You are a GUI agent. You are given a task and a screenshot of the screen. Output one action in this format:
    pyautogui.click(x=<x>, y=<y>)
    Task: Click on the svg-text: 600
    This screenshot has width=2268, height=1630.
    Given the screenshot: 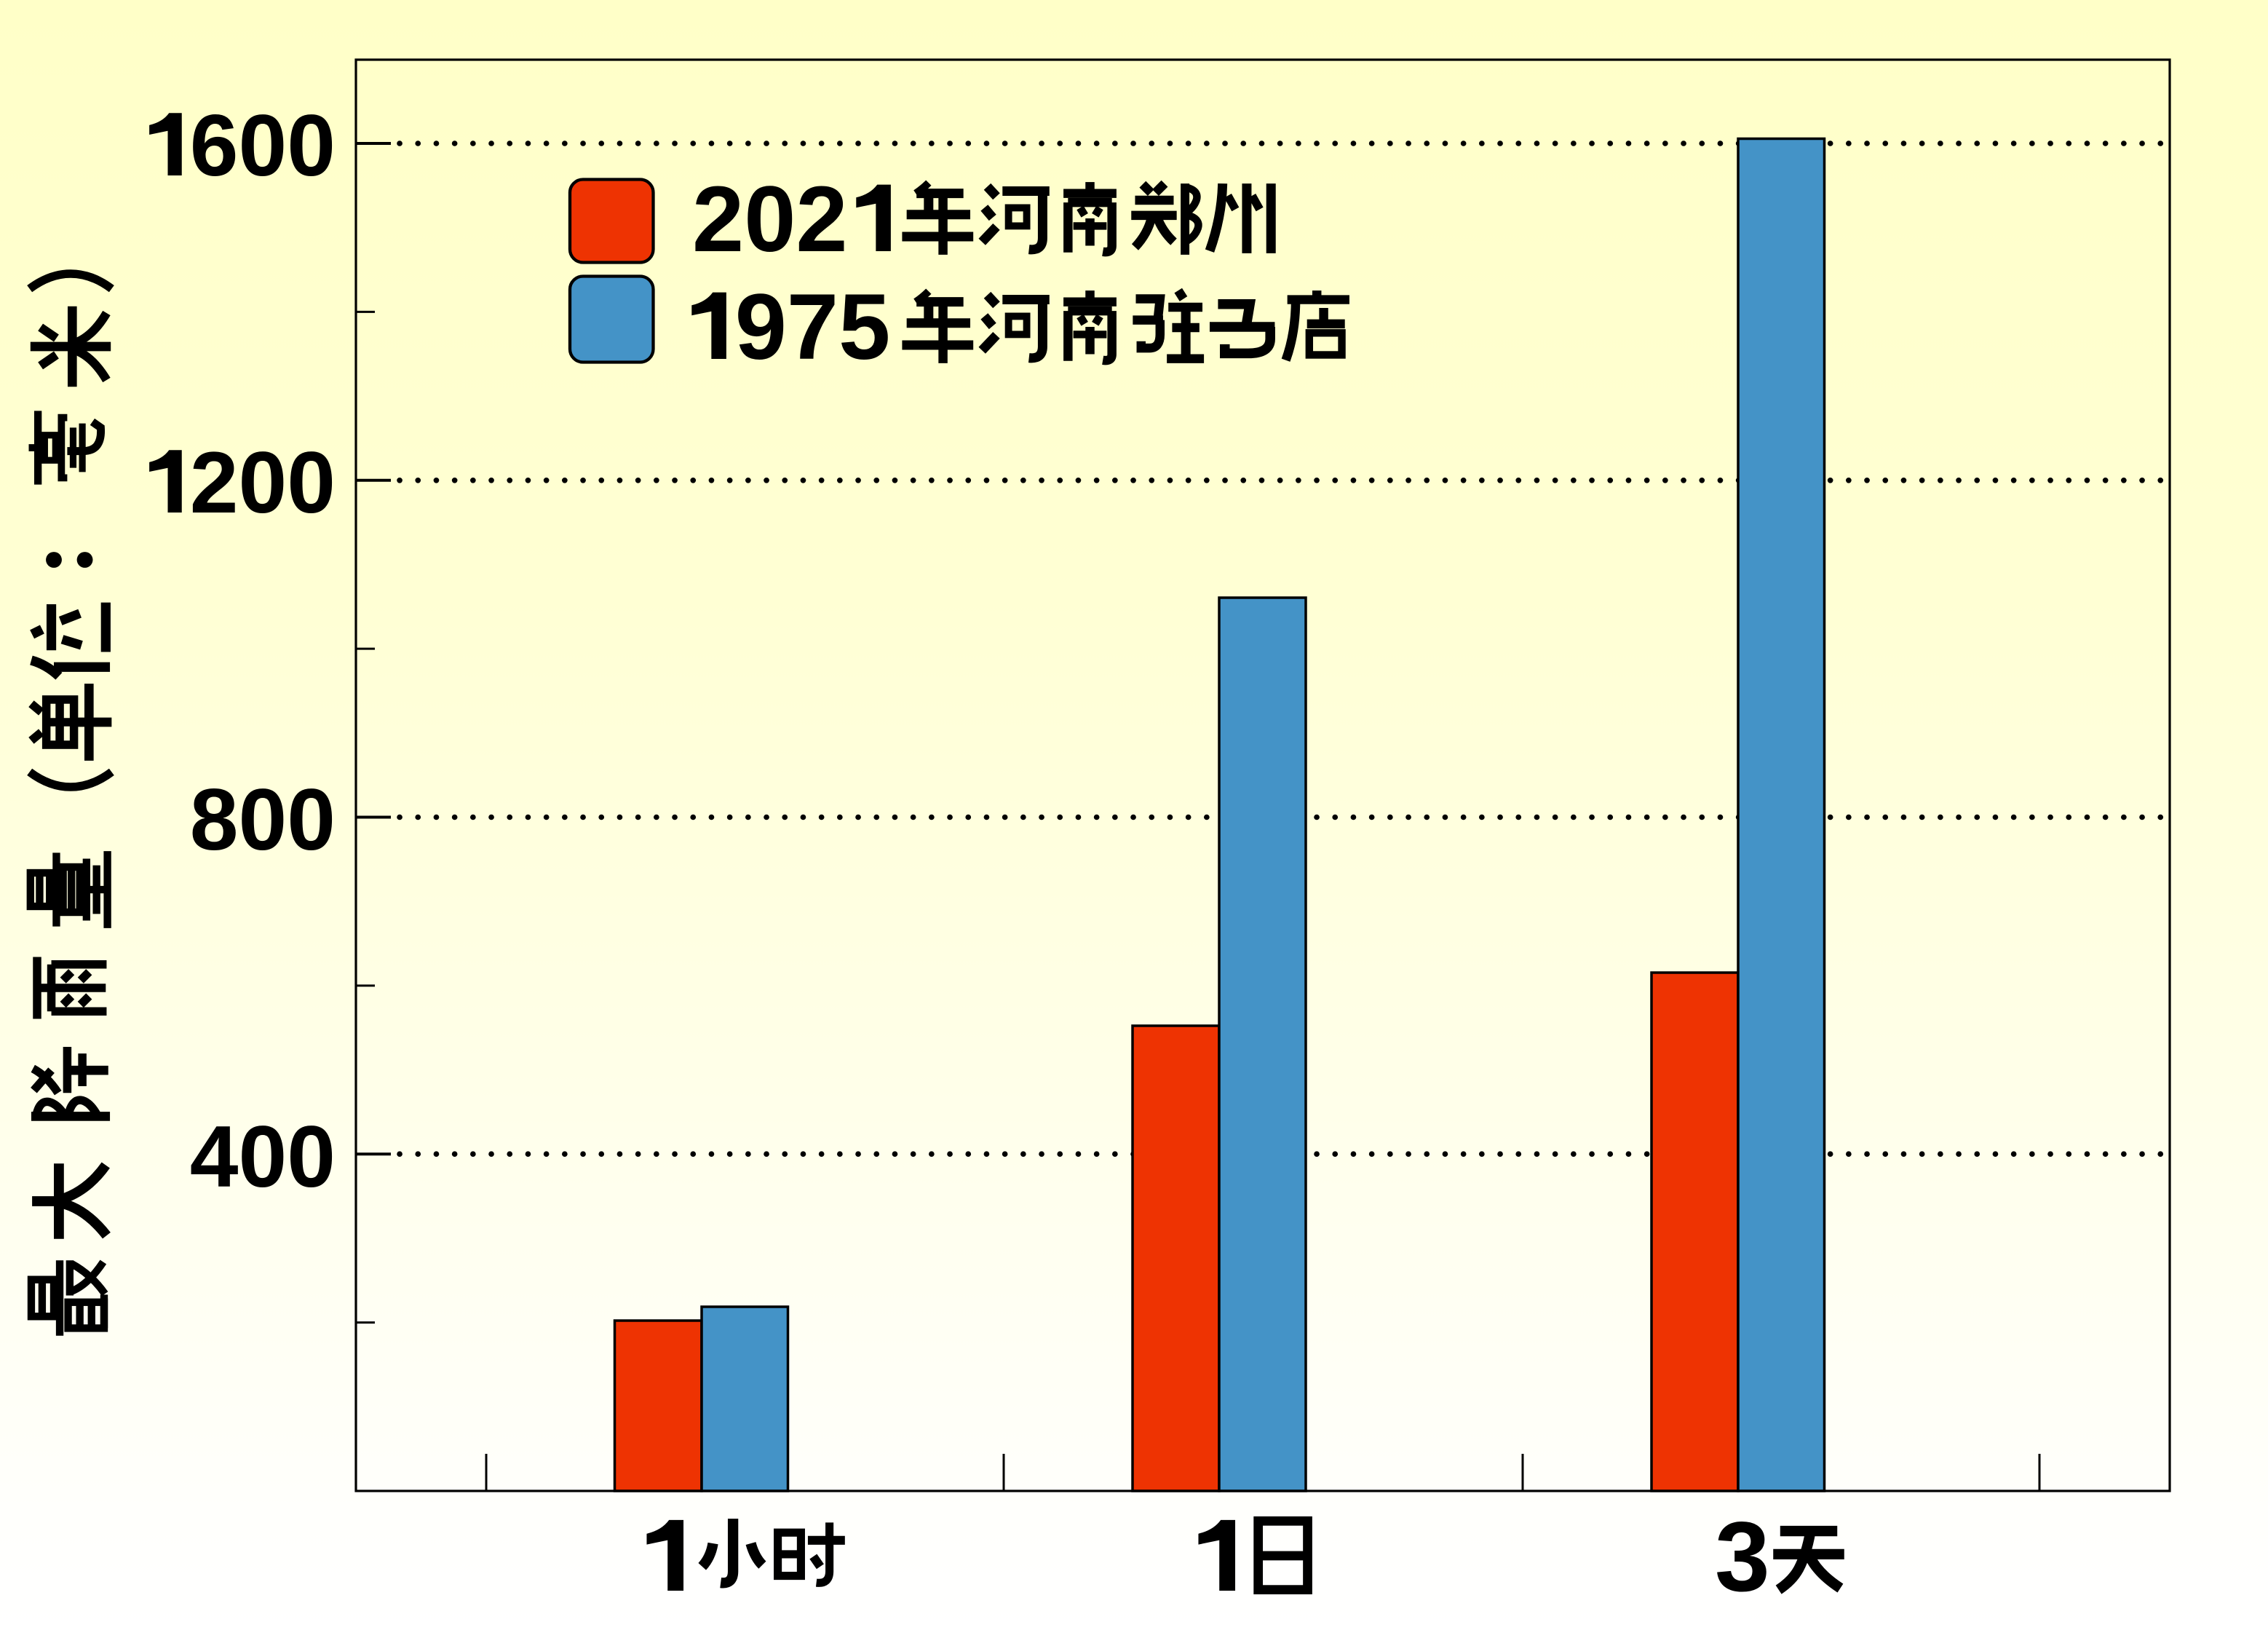 What is the action you would take?
    pyautogui.click(x=263, y=145)
    